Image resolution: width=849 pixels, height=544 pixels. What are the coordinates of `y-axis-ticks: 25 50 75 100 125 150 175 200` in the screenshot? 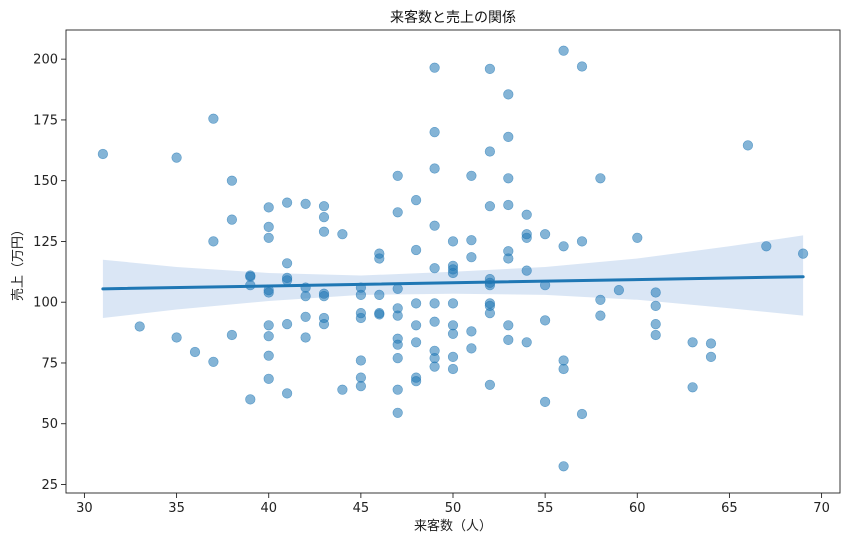 It's located at (49, 273).